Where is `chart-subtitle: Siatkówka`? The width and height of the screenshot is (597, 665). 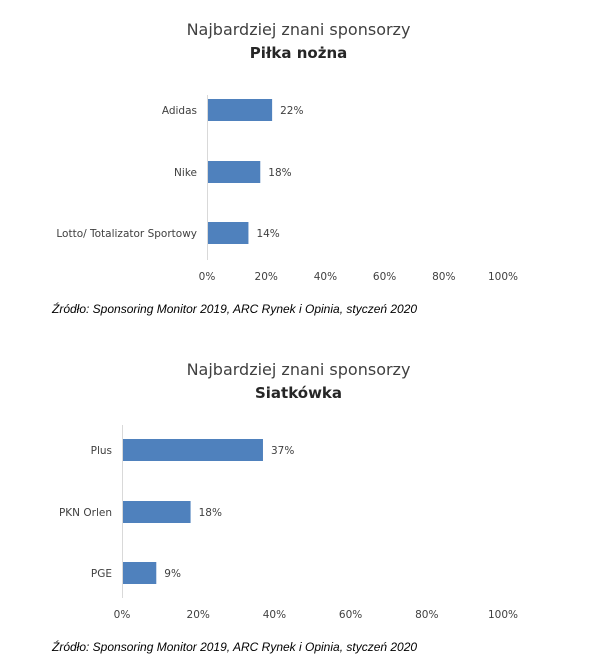 chart-subtitle: Siatkówka is located at coordinates (298, 393).